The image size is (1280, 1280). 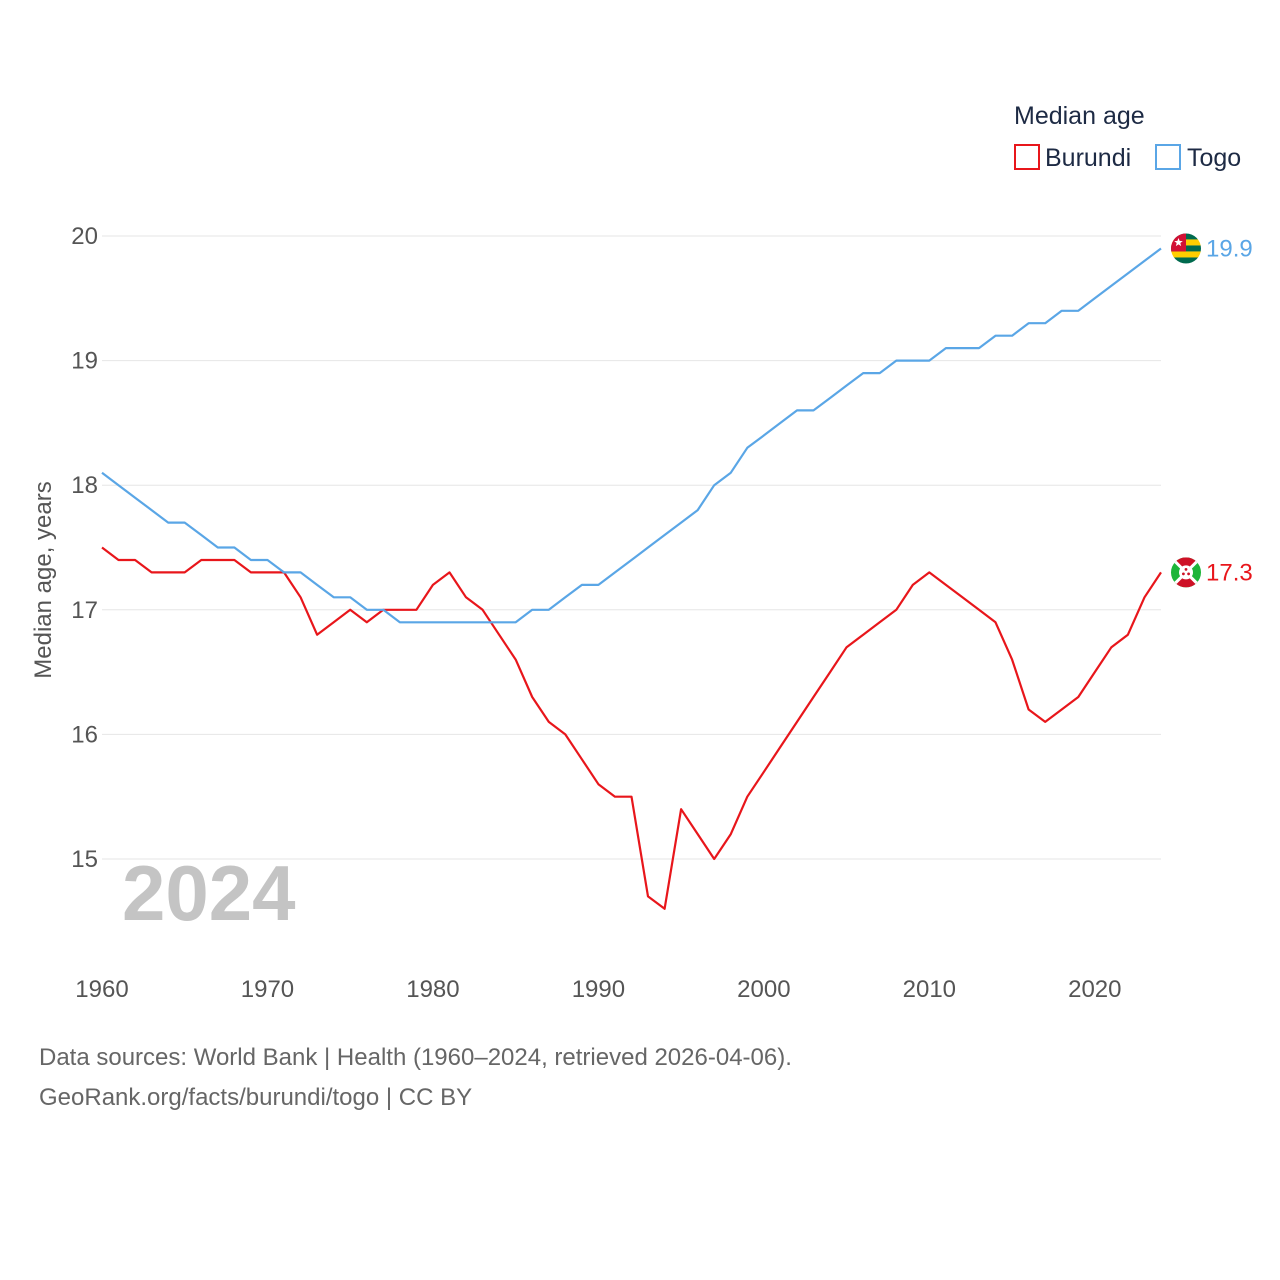 What do you see at coordinates (209, 893) in the screenshot?
I see `year-watermark: 2024` at bounding box center [209, 893].